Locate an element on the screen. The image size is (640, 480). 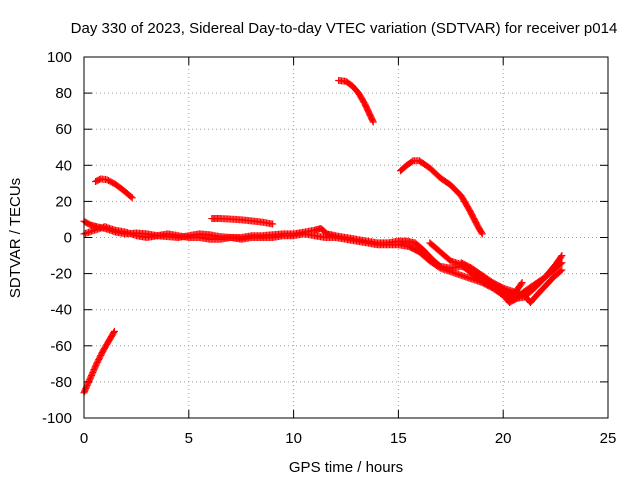
y-tick-label: -100 is located at coordinates (57, 418).